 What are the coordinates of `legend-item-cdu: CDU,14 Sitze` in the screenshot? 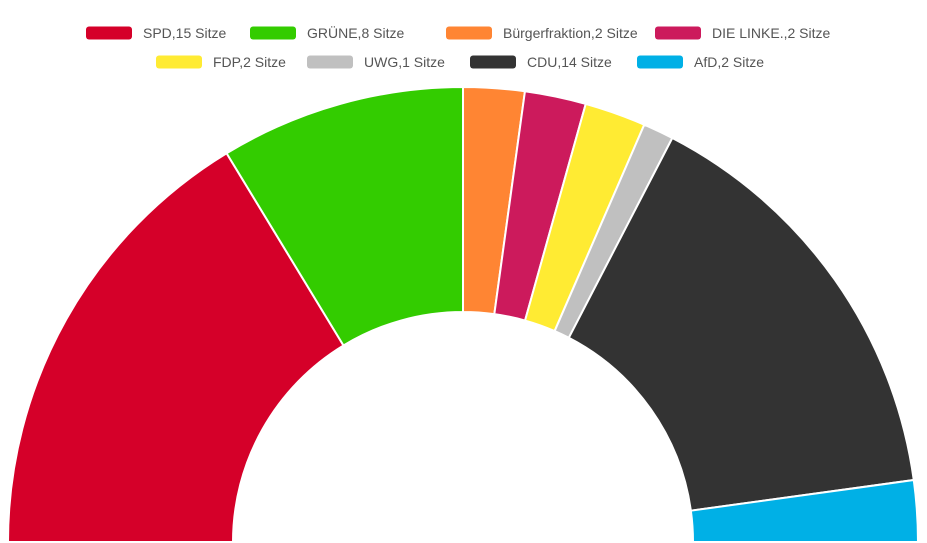 It's located at (541, 62).